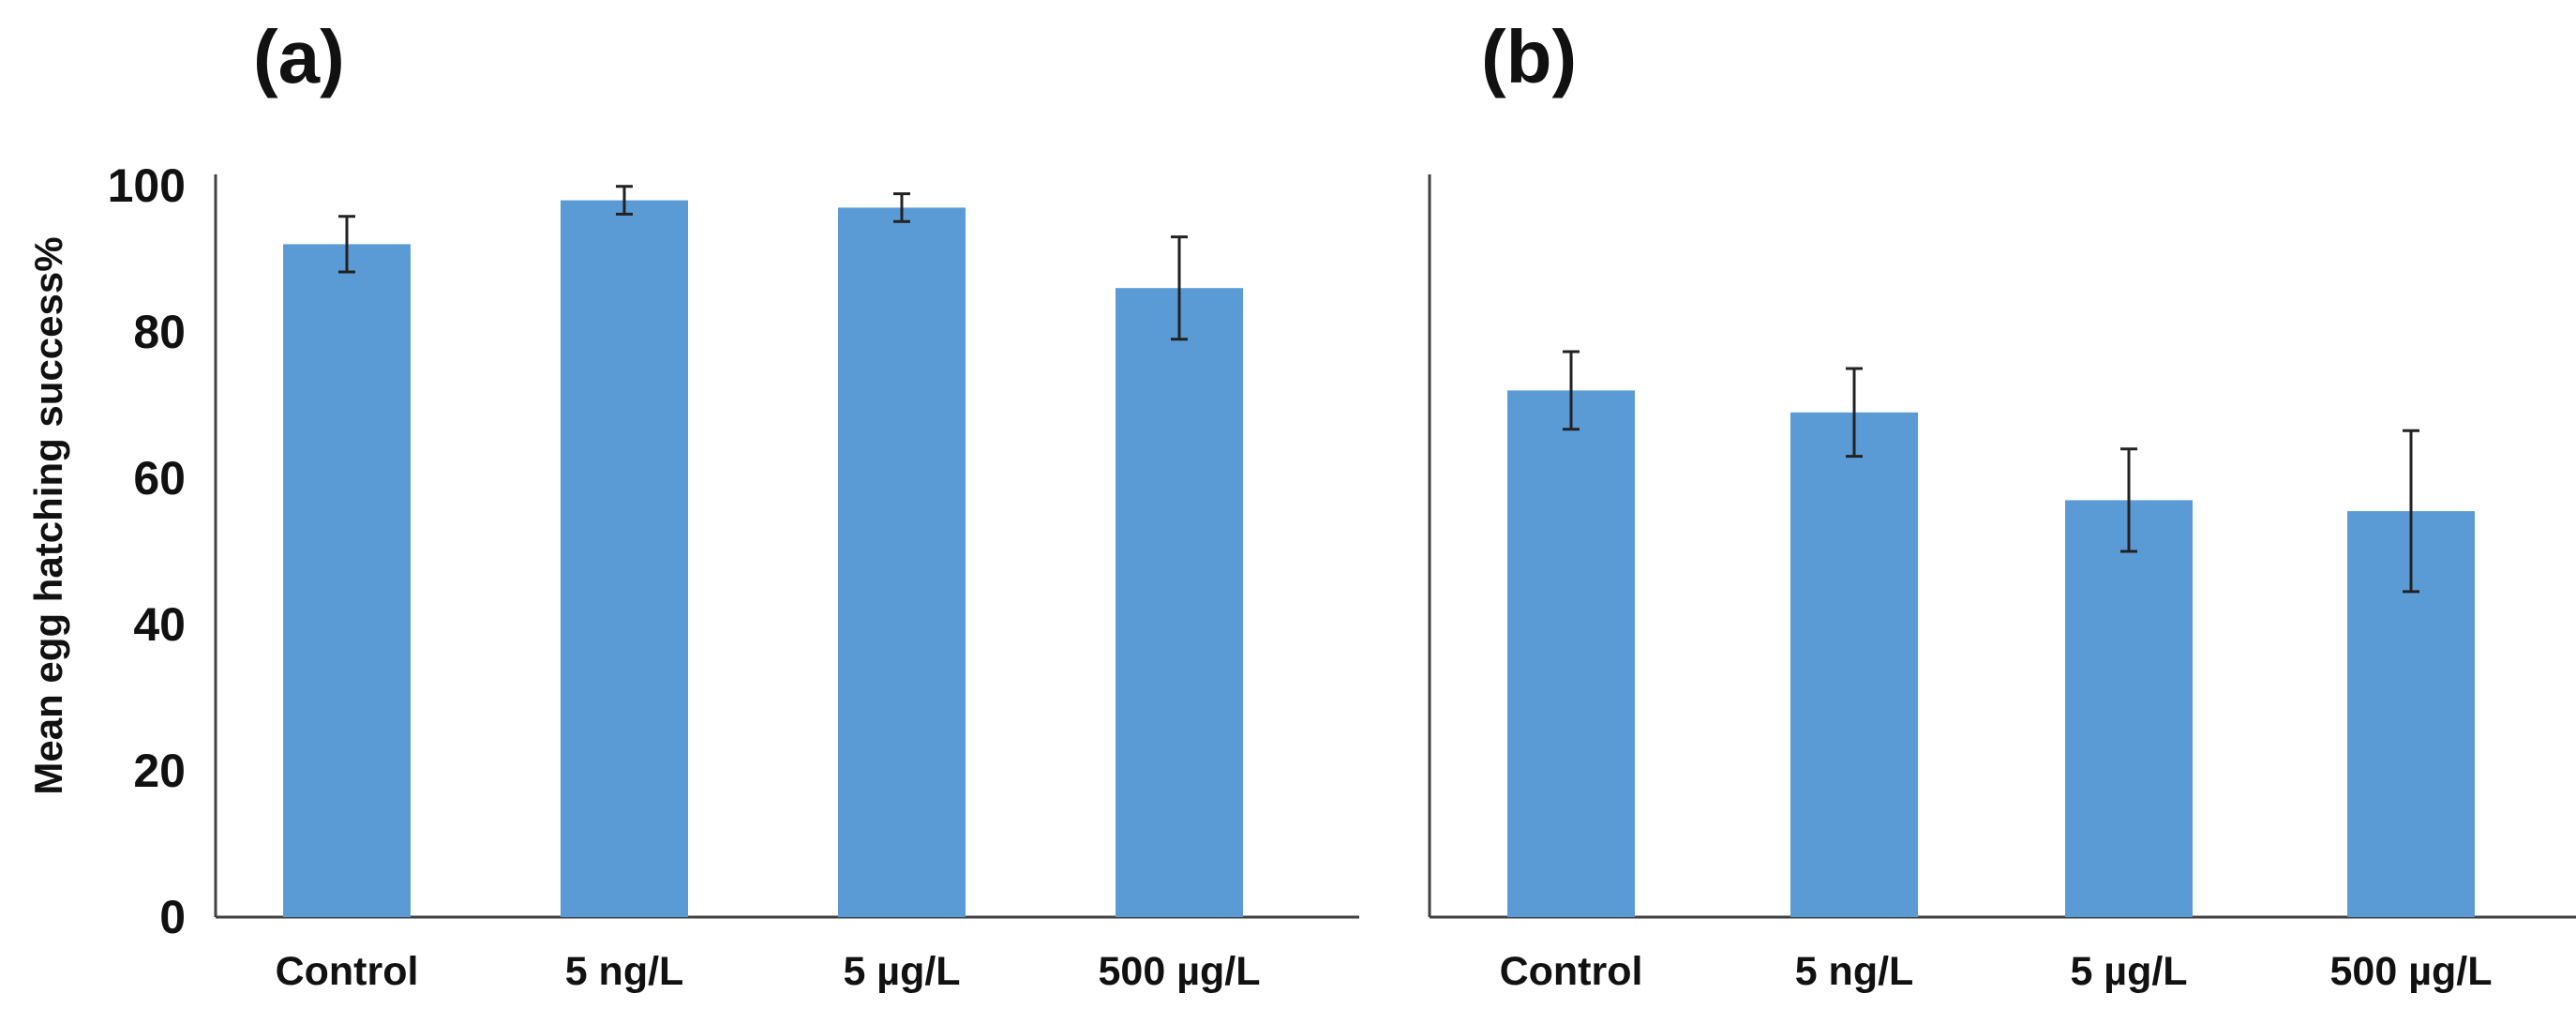 This screenshot has height=1024, width=2576. Describe the element at coordinates (159, 771) in the screenshot. I see `y-tick-label: 20` at that location.